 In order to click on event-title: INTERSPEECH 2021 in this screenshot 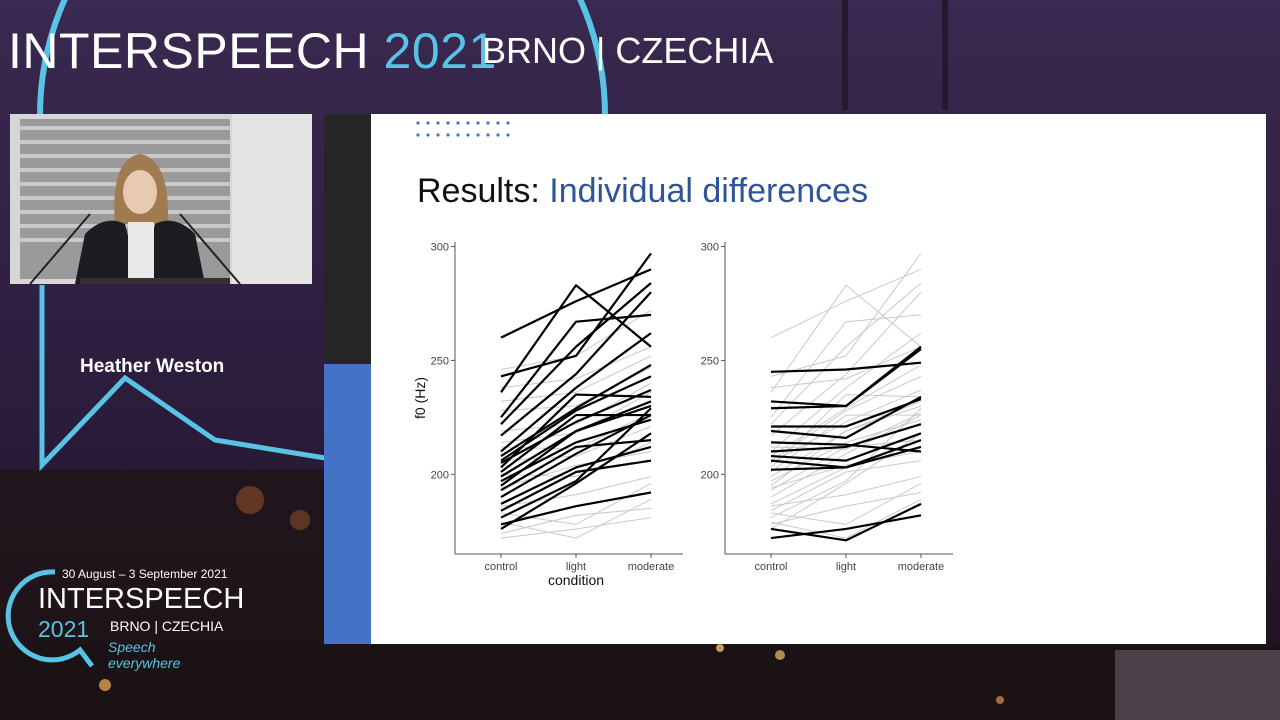, I will do `click(252, 51)`.